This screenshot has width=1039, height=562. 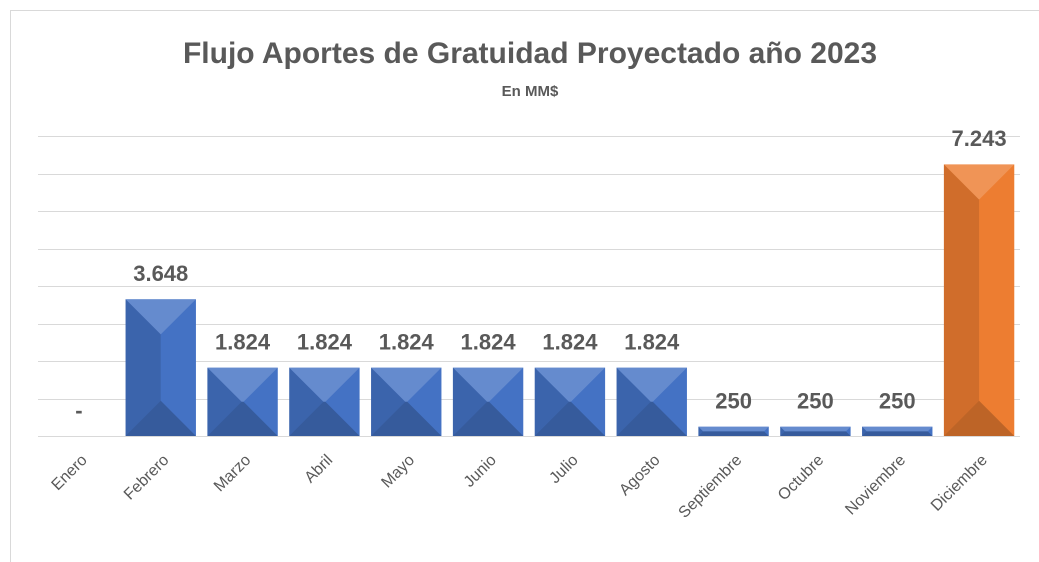 What do you see at coordinates (801, 478) in the screenshot?
I see `x-tick-label: Octubre` at bounding box center [801, 478].